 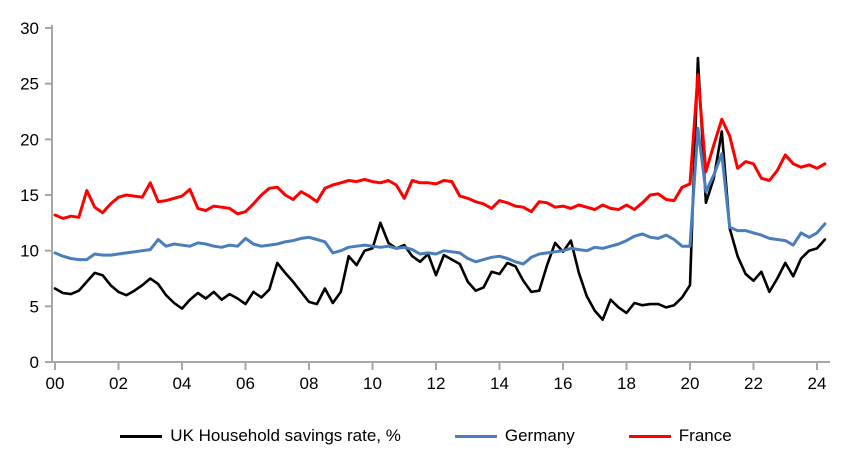 What do you see at coordinates (29, 195) in the screenshot?
I see `y-tick-label: 15` at bounding box center [29, 195].